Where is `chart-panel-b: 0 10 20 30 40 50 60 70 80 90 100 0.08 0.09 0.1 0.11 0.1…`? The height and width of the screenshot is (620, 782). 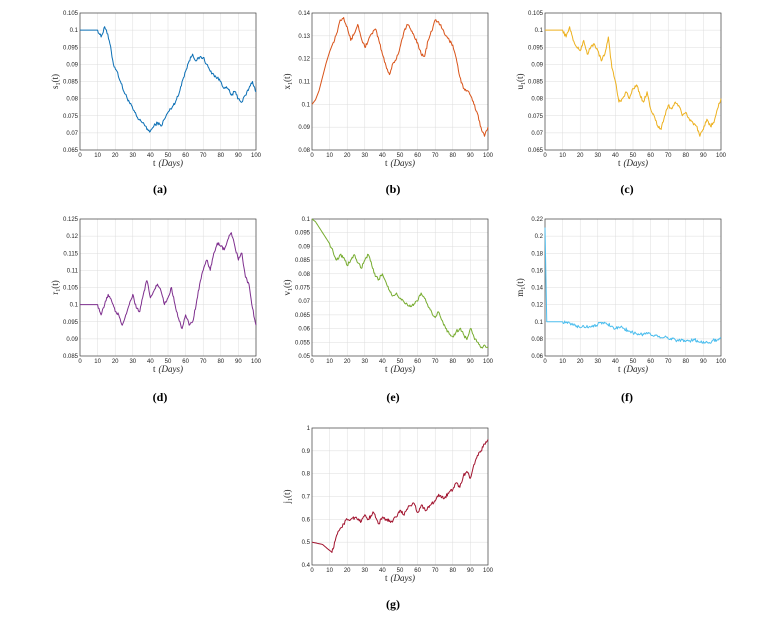 chart-panel-b: 0 10 20 30 40 50 60 70 80 90 100 0.08 0.09 0.1 0.11 0.1… is located at coordinates (388, 103).